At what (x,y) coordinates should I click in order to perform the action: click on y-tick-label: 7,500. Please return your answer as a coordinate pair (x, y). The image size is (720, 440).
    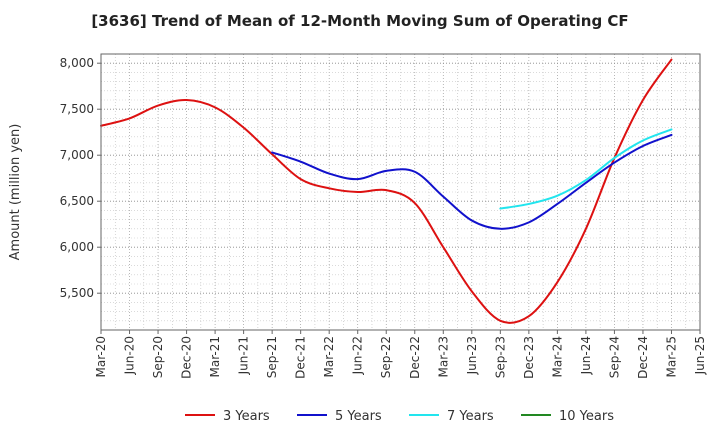
    Looking at the image, I should click on (77, 109).